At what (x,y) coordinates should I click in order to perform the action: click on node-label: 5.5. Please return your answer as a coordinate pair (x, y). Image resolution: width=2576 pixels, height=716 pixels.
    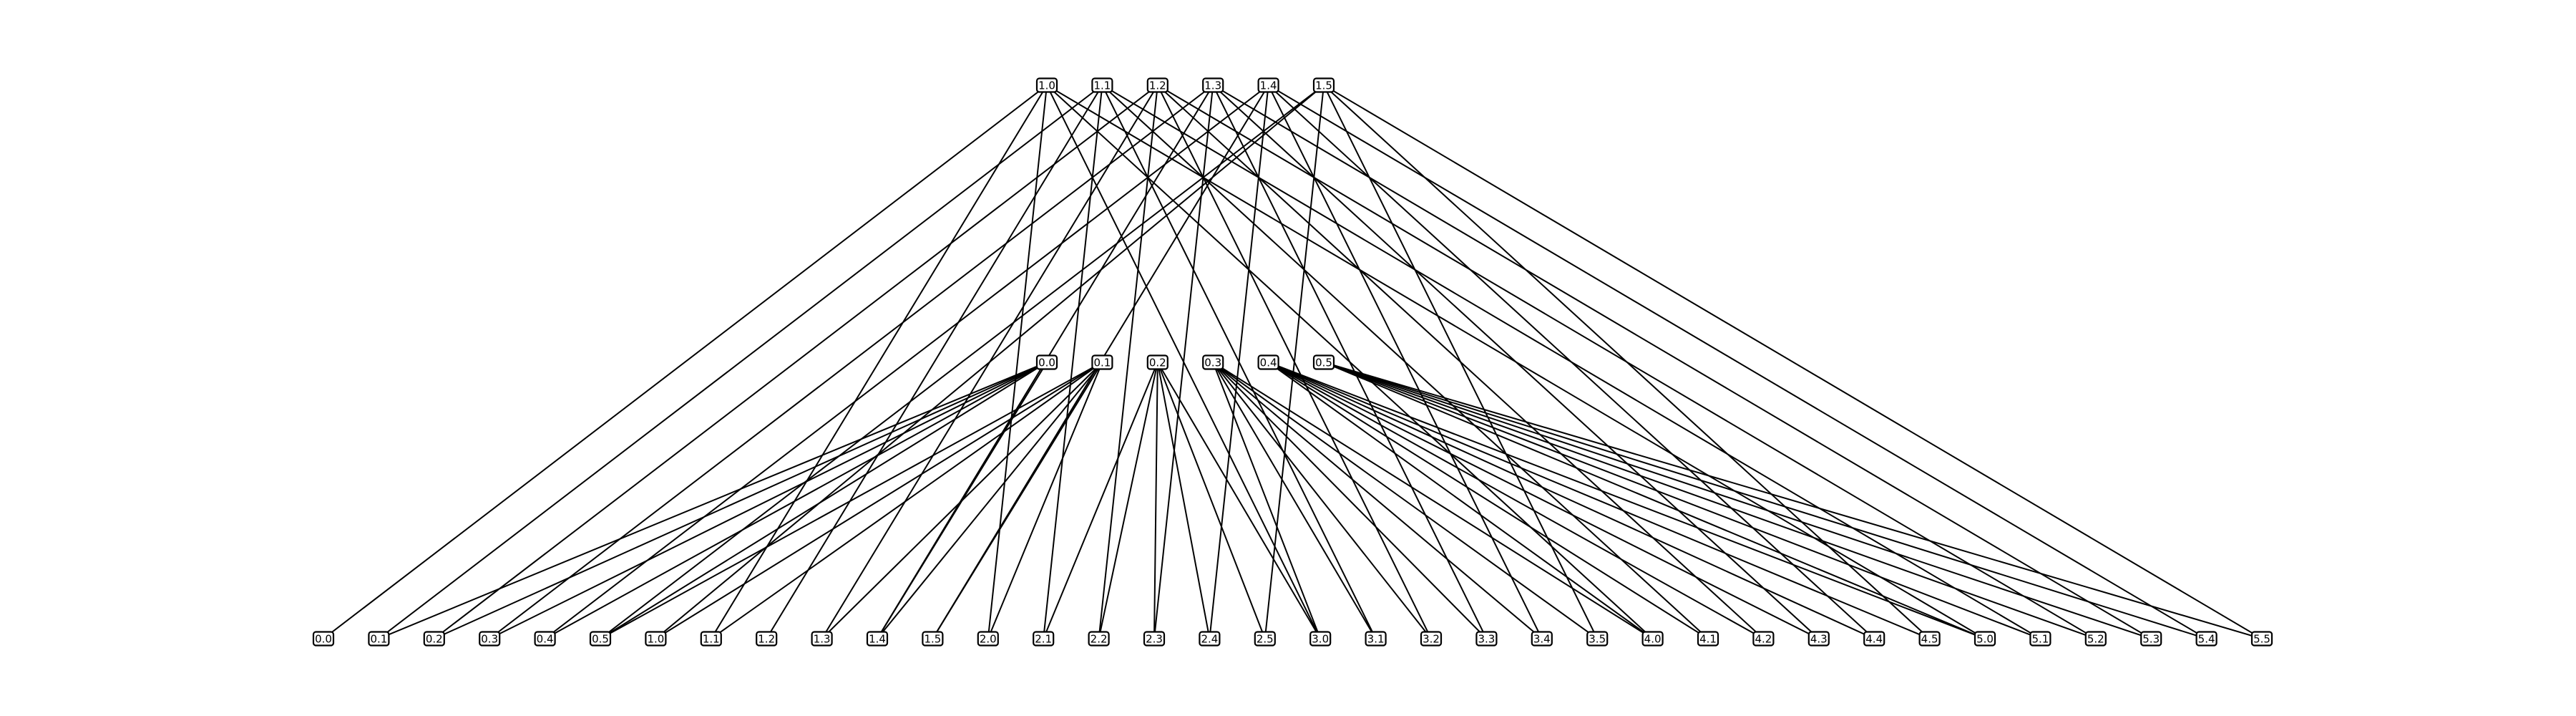
    Looking at the image, I should click on (2261, 639).